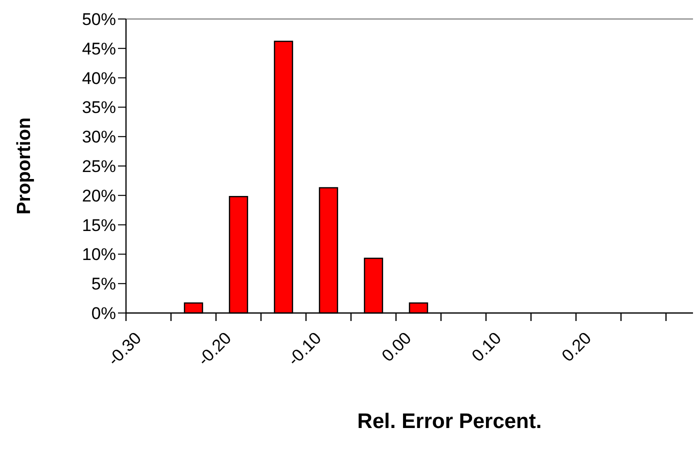 Image resolution: width=700 pixels, height=451 pixels. Describe the element at coordinates (99, 225) in the screenshot. I see `y-tick-label: 15%` at that location.